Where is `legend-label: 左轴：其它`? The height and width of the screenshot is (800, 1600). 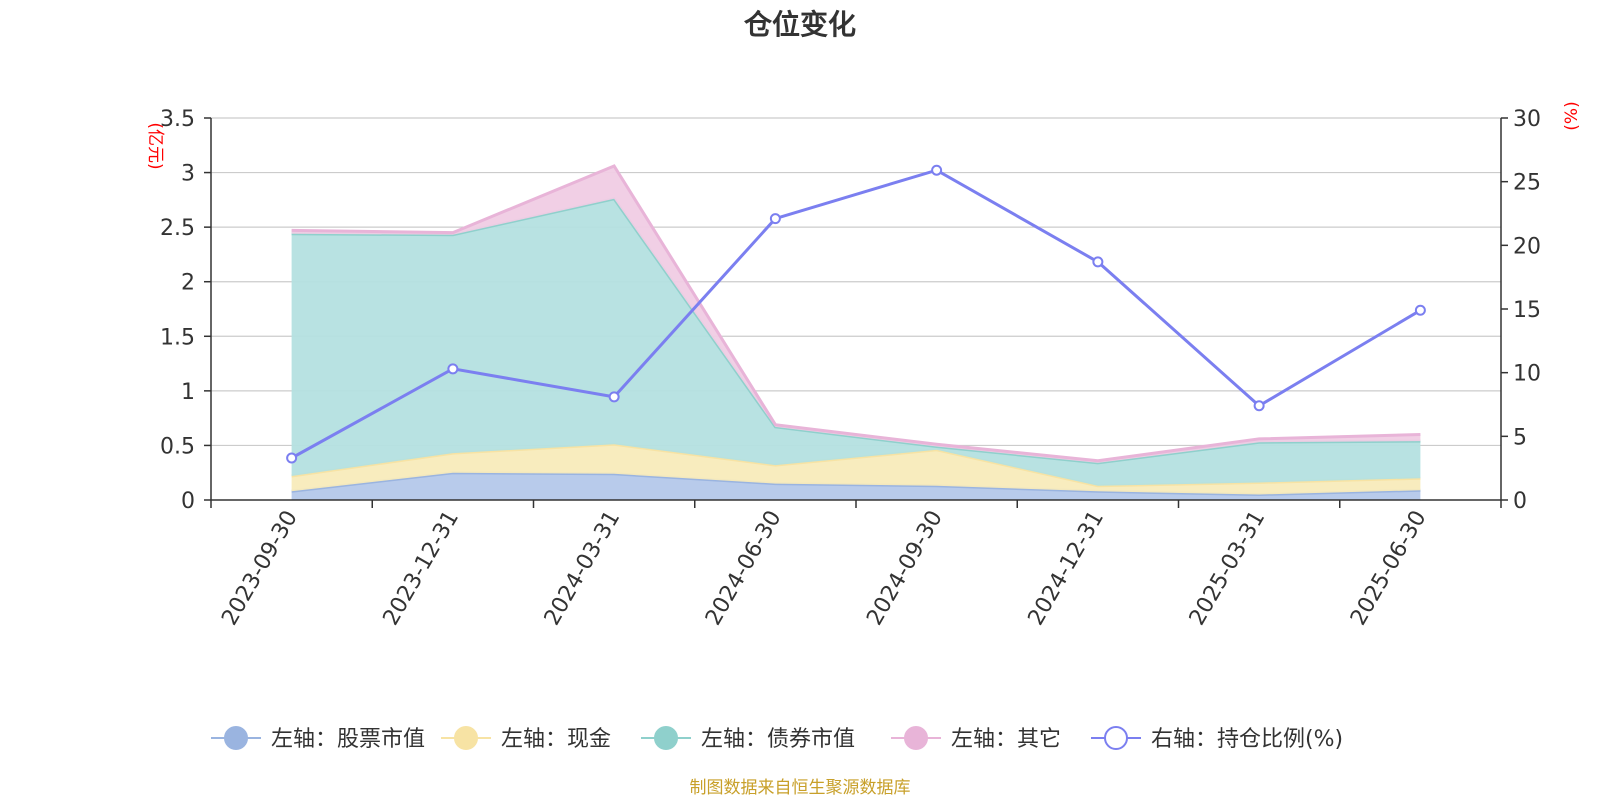
legend-label: 左轴：其它 is located at coordinates (1006, 739).